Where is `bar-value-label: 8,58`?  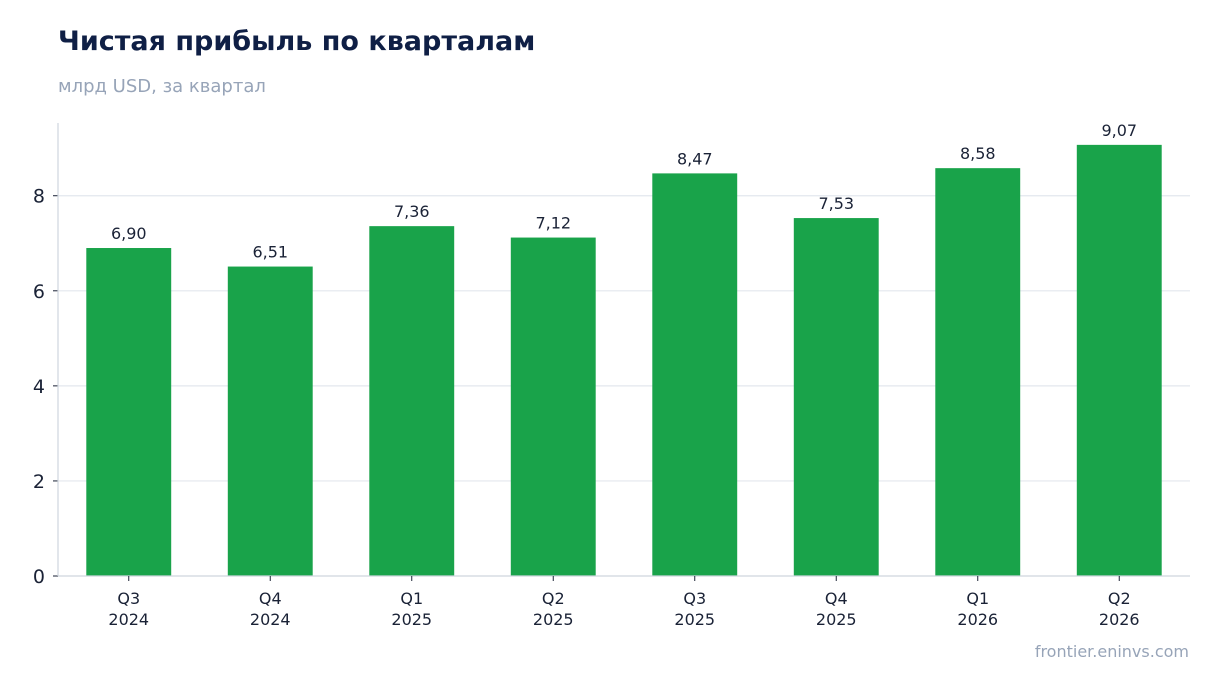 bar-value-label: 8,58 is located at coordinates (978, 153).